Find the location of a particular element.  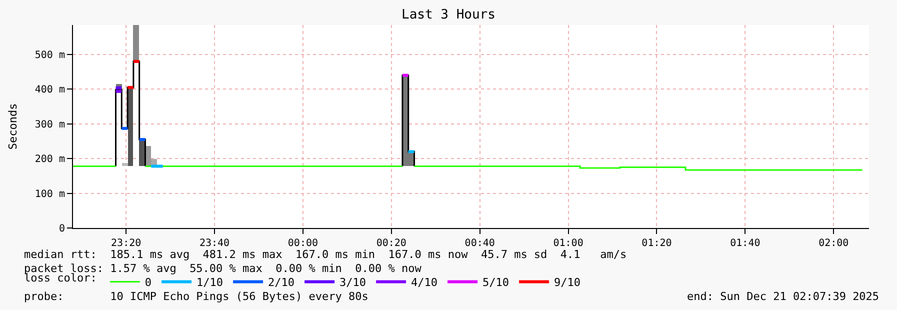

x-tick-label: 01:20 is located at coordinates (657, 243).